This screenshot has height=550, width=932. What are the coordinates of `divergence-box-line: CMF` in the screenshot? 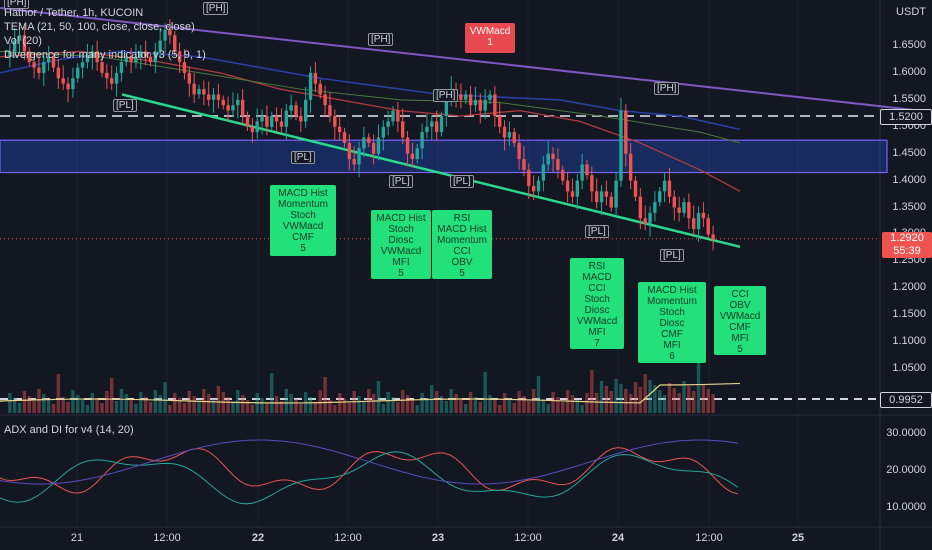 It's located at (740, 327).